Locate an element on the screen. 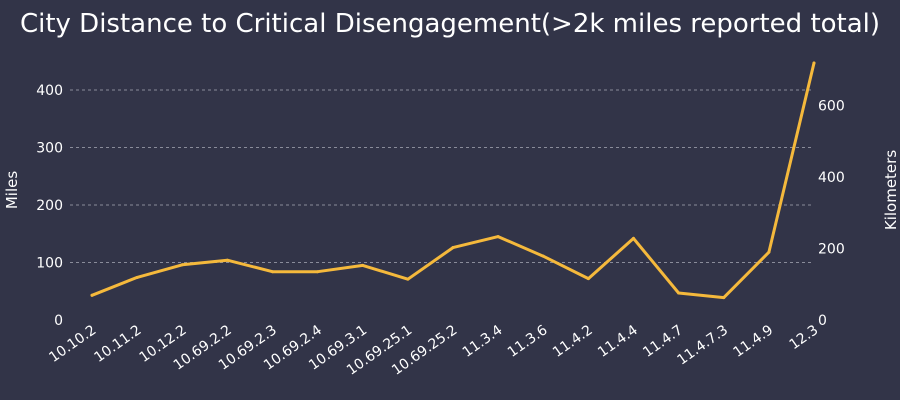 This screenshot has height=400, width=900. y-tick-label: 400 is located at coordinates (49, 91).